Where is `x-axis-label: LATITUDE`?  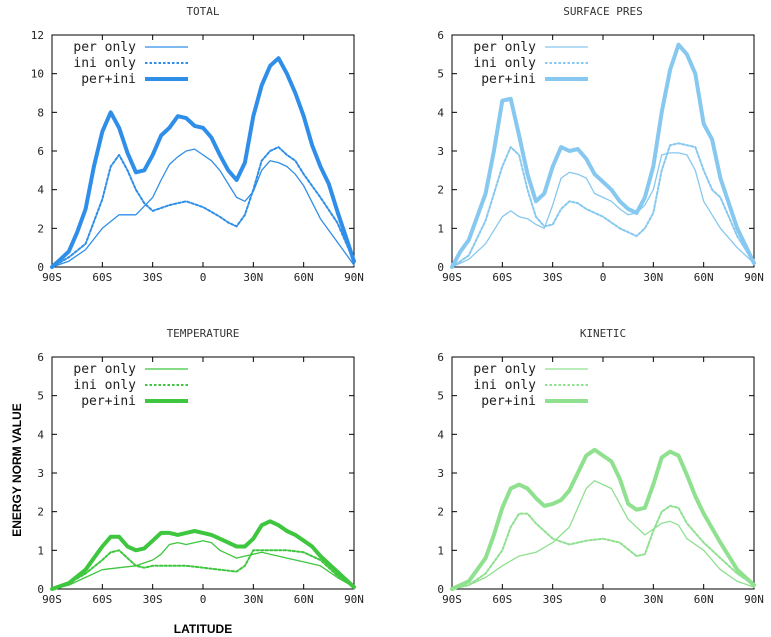 x-axis-label: LATITUDE is located at coordinates (203, 629).